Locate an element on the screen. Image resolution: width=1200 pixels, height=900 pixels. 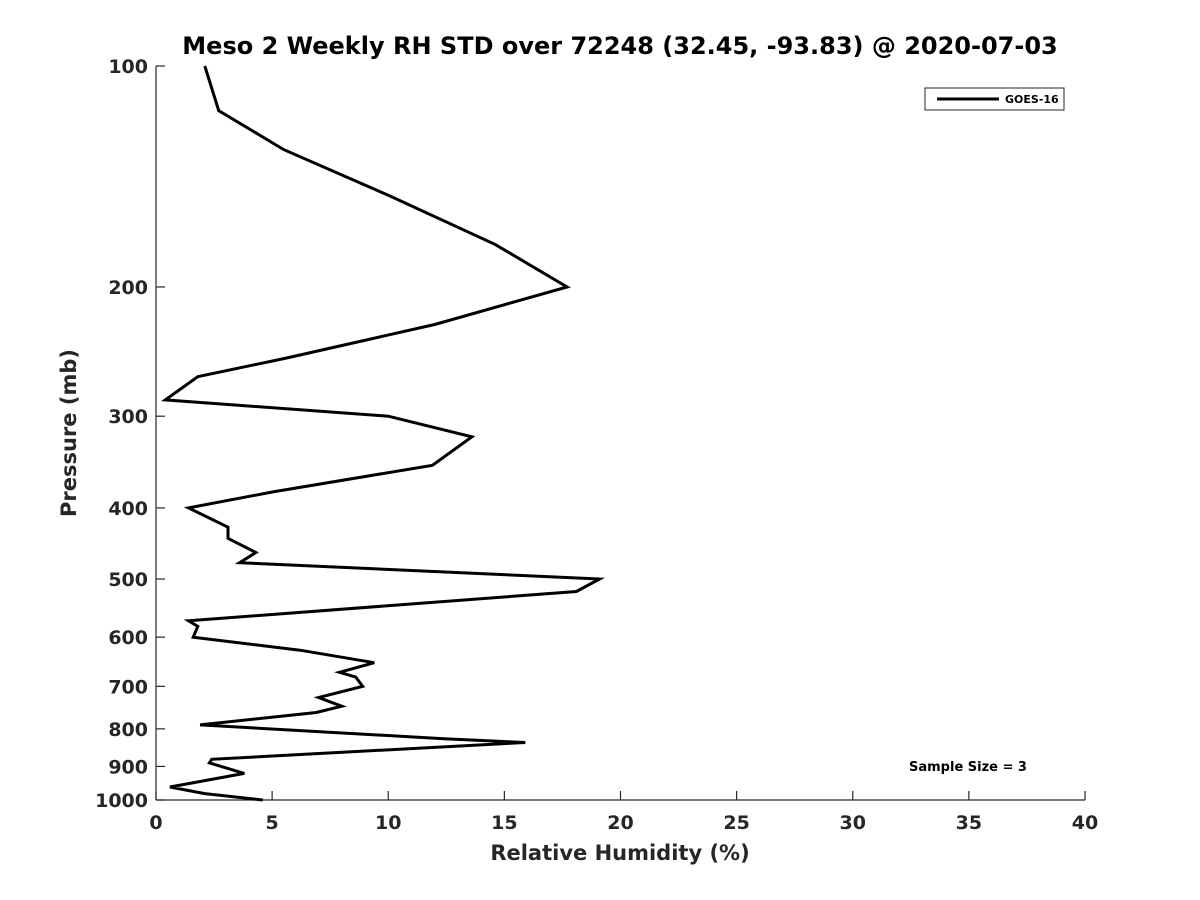
y-tick-label: 700 is located at coordinates (128, 687).